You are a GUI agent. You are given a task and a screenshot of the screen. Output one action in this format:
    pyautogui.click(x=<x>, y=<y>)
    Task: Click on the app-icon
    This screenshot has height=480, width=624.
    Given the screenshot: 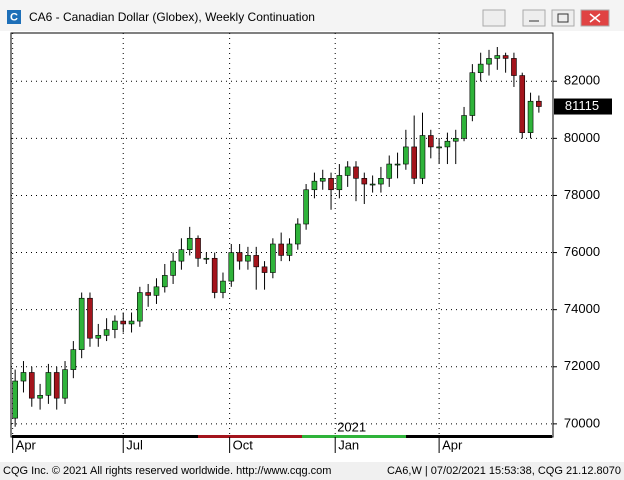 What is the action you would take?
    pyautogui.click(x=14, y=17)
    